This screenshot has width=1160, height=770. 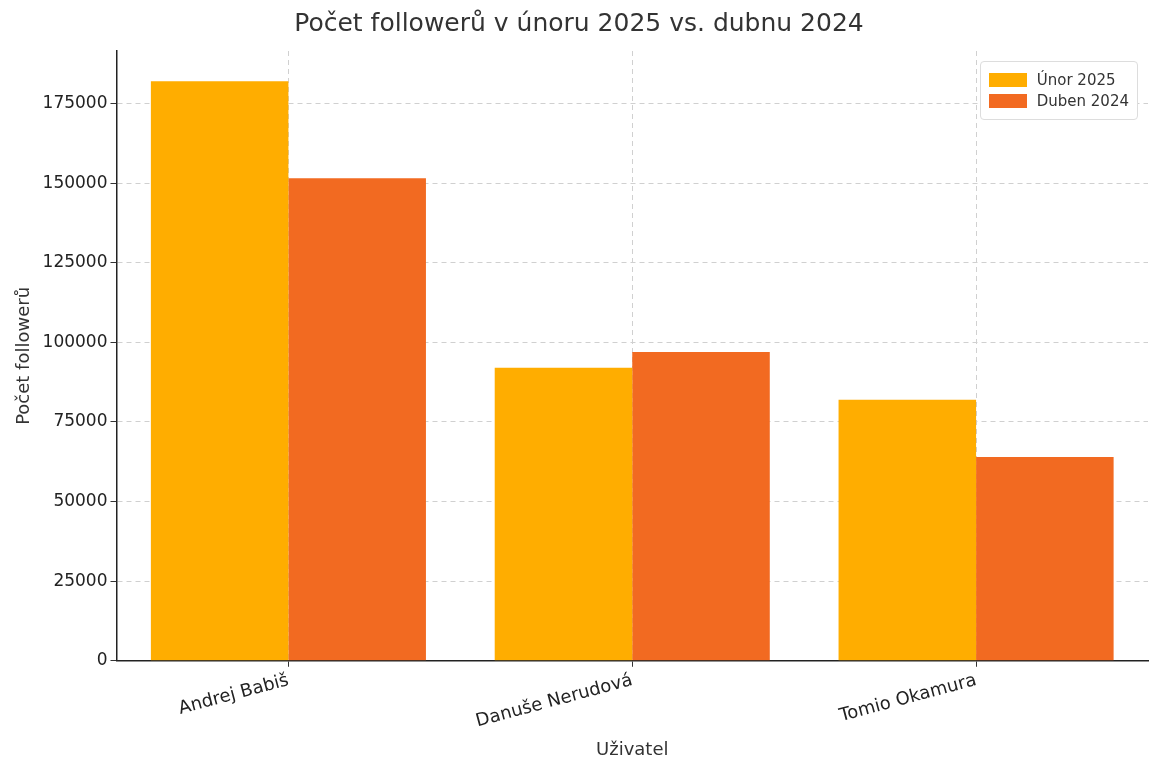 I want to click on y-tick-label: 175000, so click(x=75, y=101).